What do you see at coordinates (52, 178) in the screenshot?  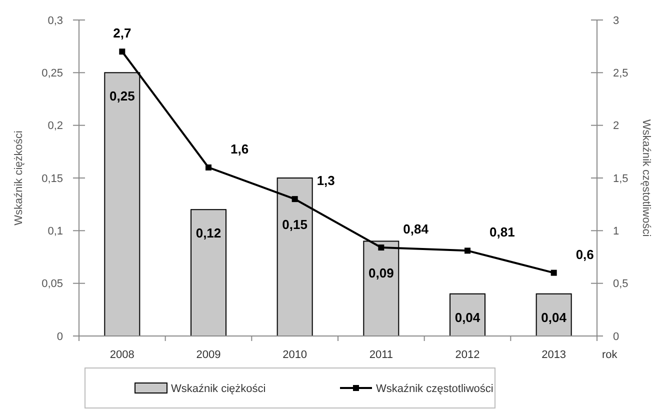 I see `y-tick-label: 0,15` at bounding box center [52, 178].